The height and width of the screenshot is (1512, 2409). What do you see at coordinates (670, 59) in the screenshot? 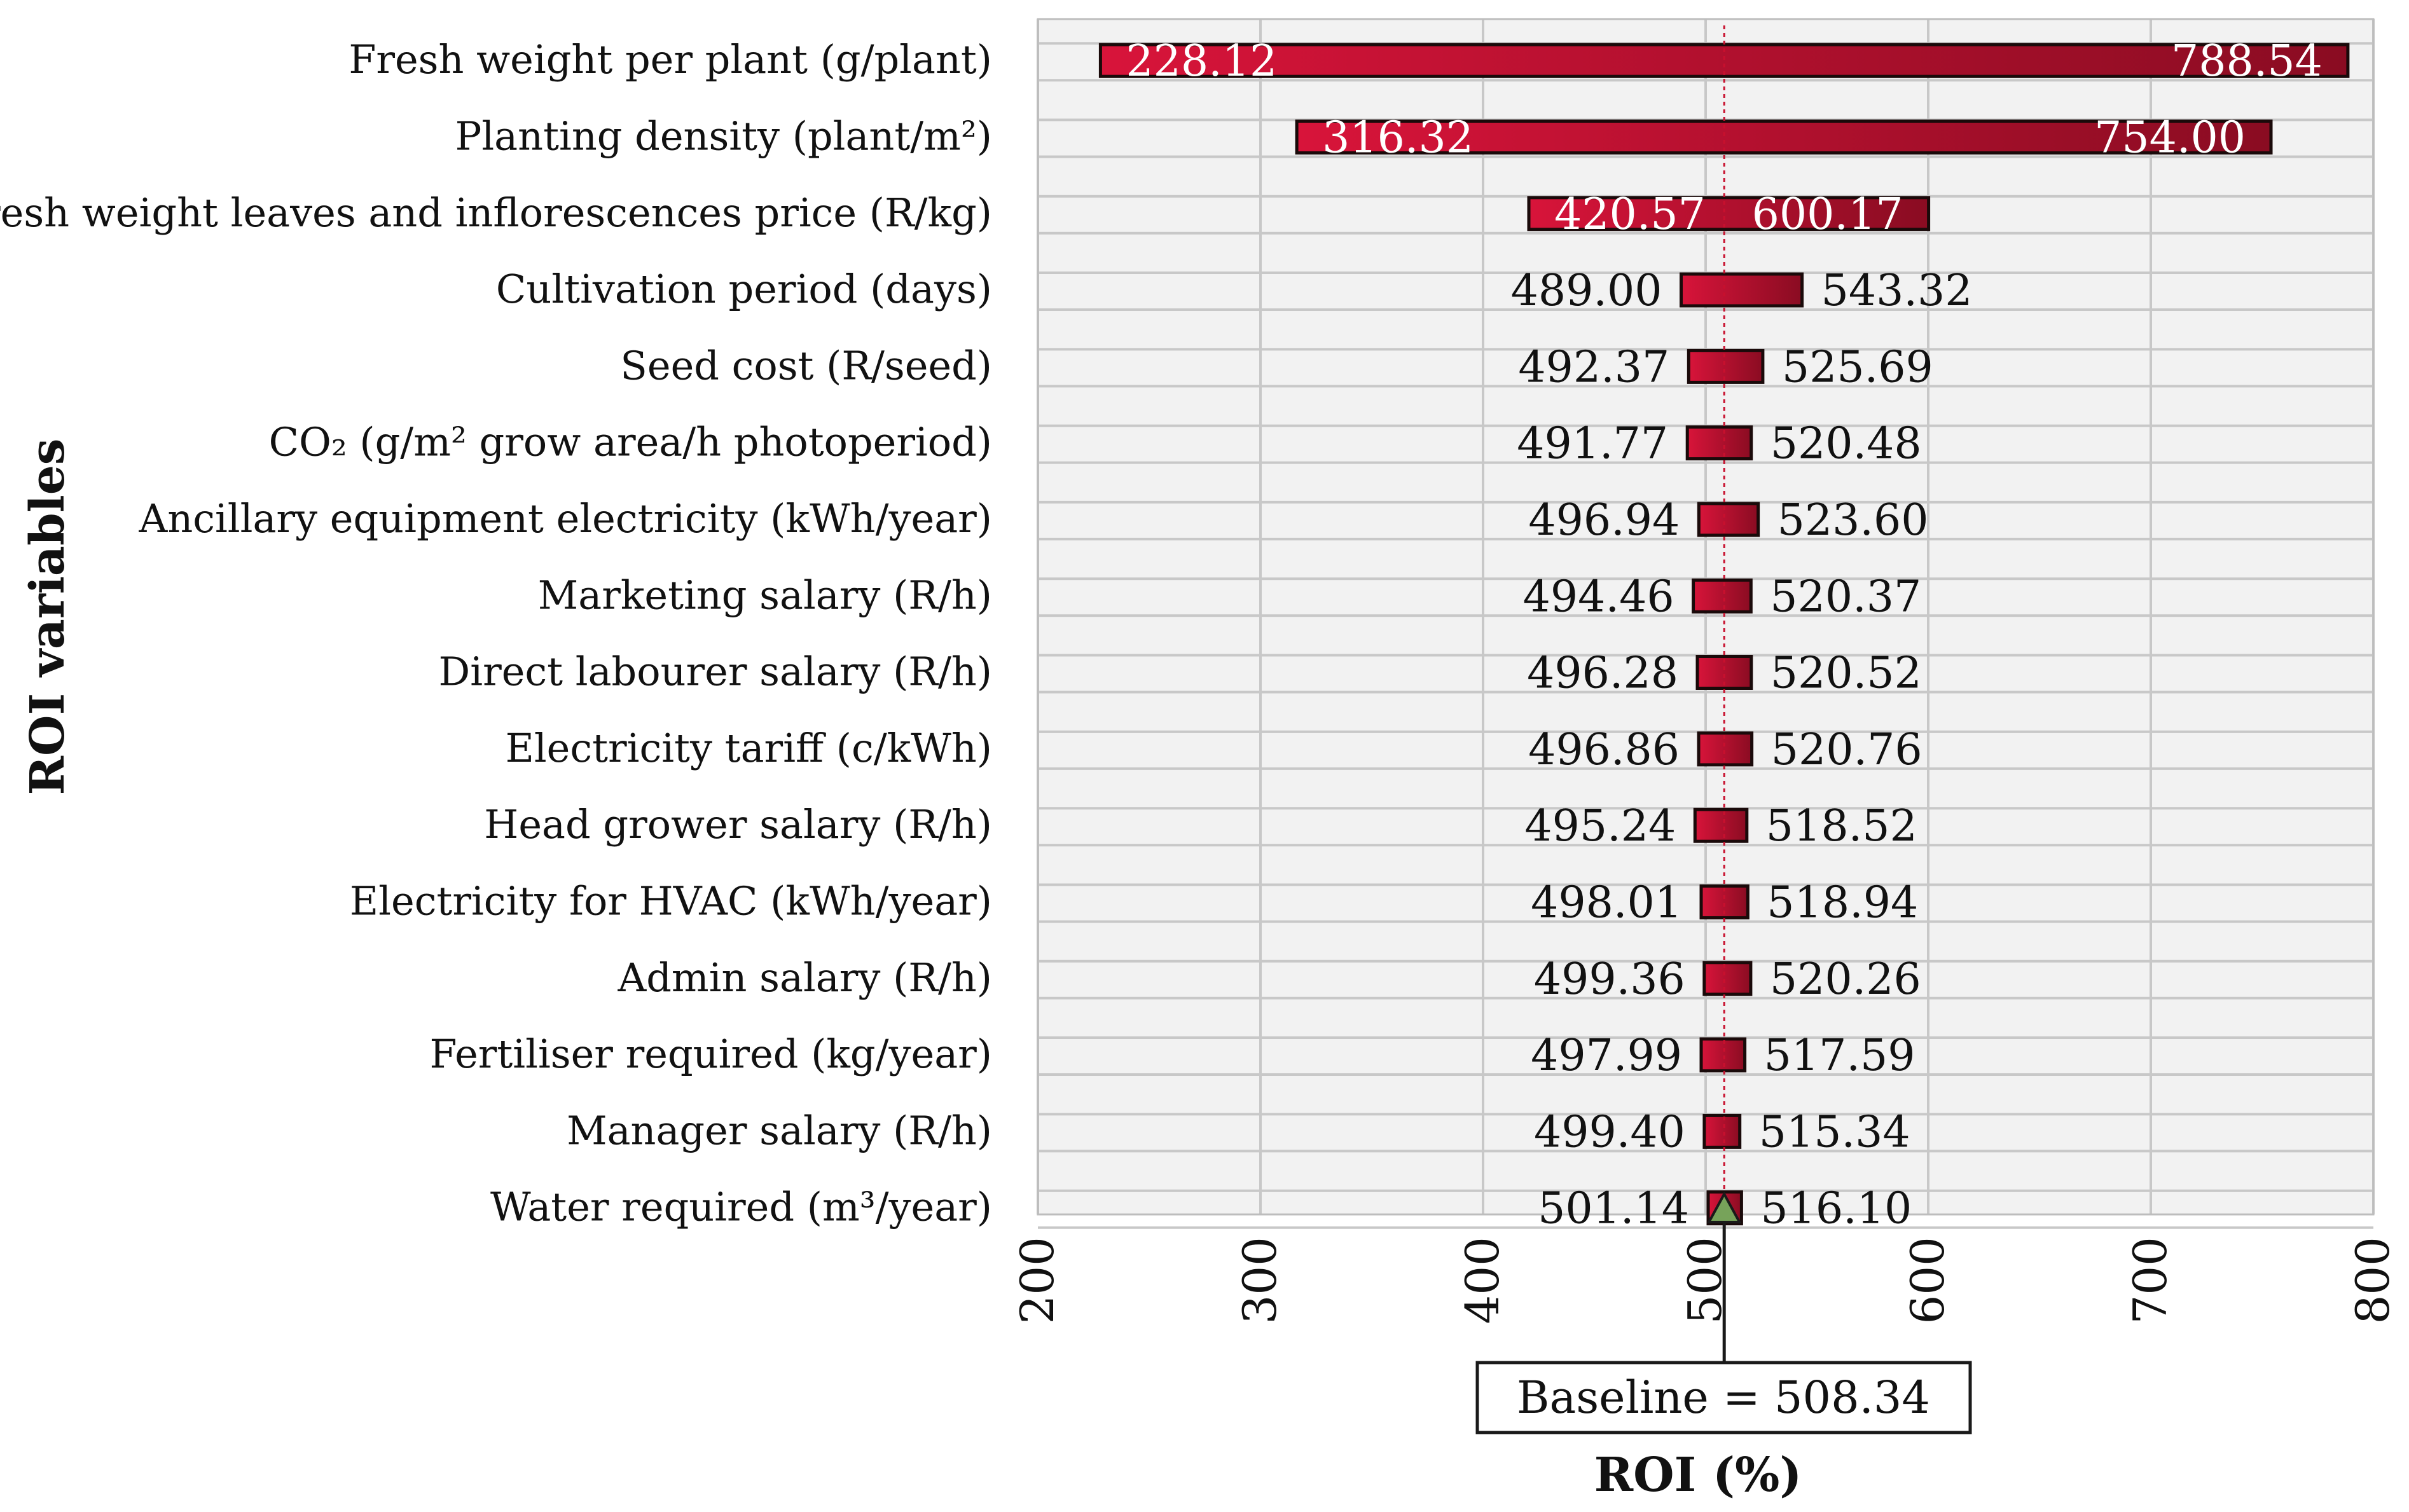
I see `category-label: Fresh weight per plant (g/plant)` at bounding box center [670, 59].